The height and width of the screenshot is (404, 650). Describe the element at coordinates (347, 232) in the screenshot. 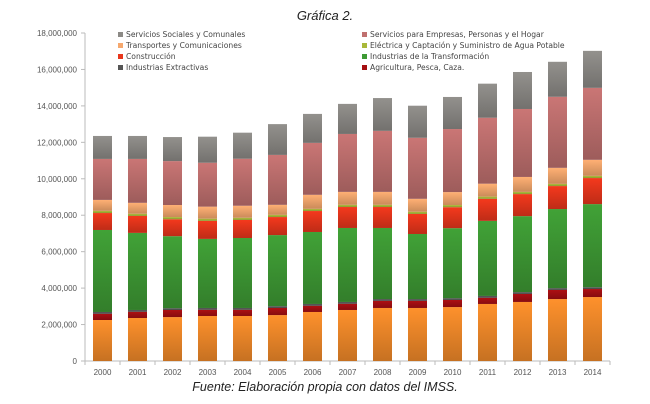

I see `bar-stack-2007` at that location.